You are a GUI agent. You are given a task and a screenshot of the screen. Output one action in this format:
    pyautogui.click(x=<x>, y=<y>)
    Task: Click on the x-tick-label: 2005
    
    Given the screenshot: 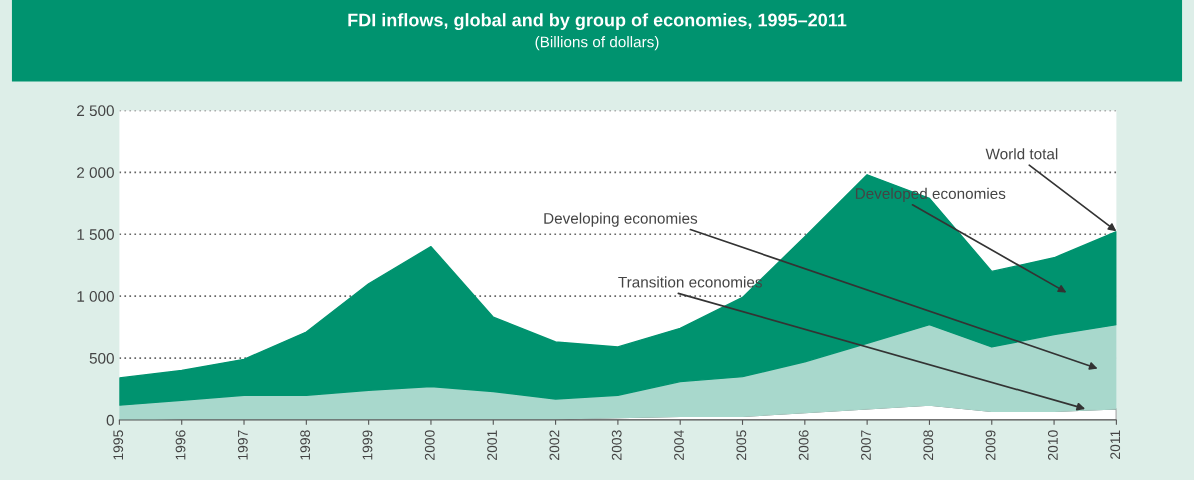 What is the action you would take?
    pyautogui.click(x=741, y=445)
    